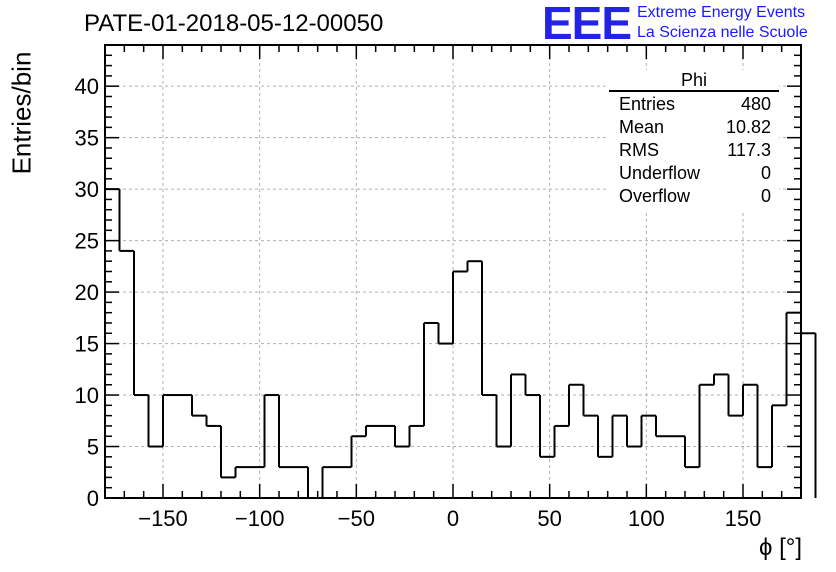 This screenshot has height=572, width=836. I want to click on y-tick-label: 15, so click(87, 344).